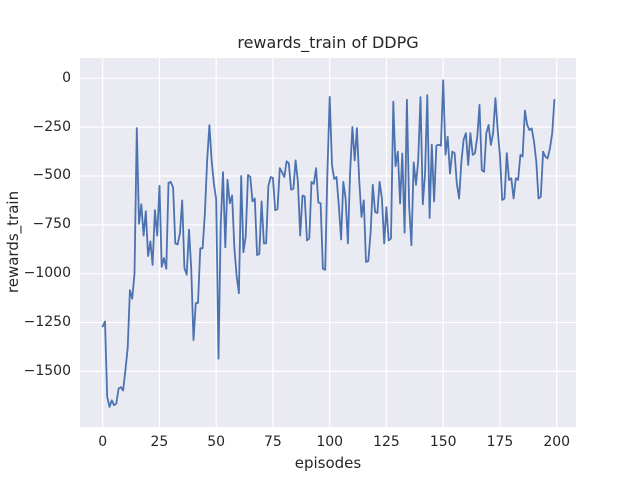 The height and width of the screenshot is (480, 640). I want to click on y-tick-label: −1250, so click(47, 322).